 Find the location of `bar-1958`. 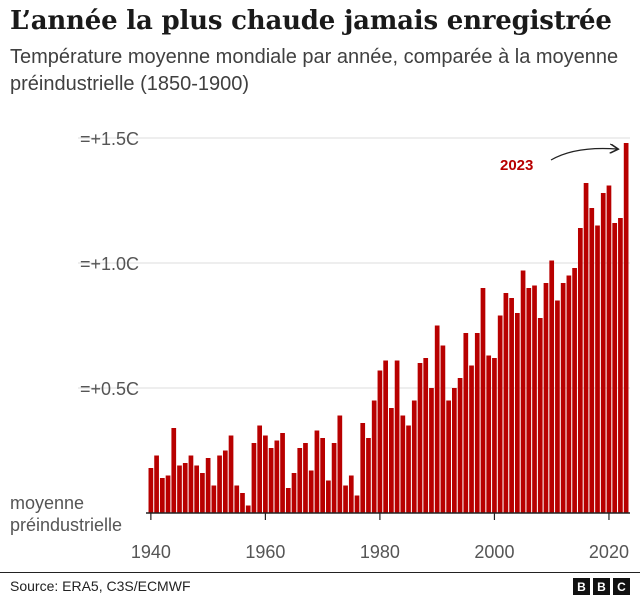

bar-1958 is located at coordinates (254, 478).